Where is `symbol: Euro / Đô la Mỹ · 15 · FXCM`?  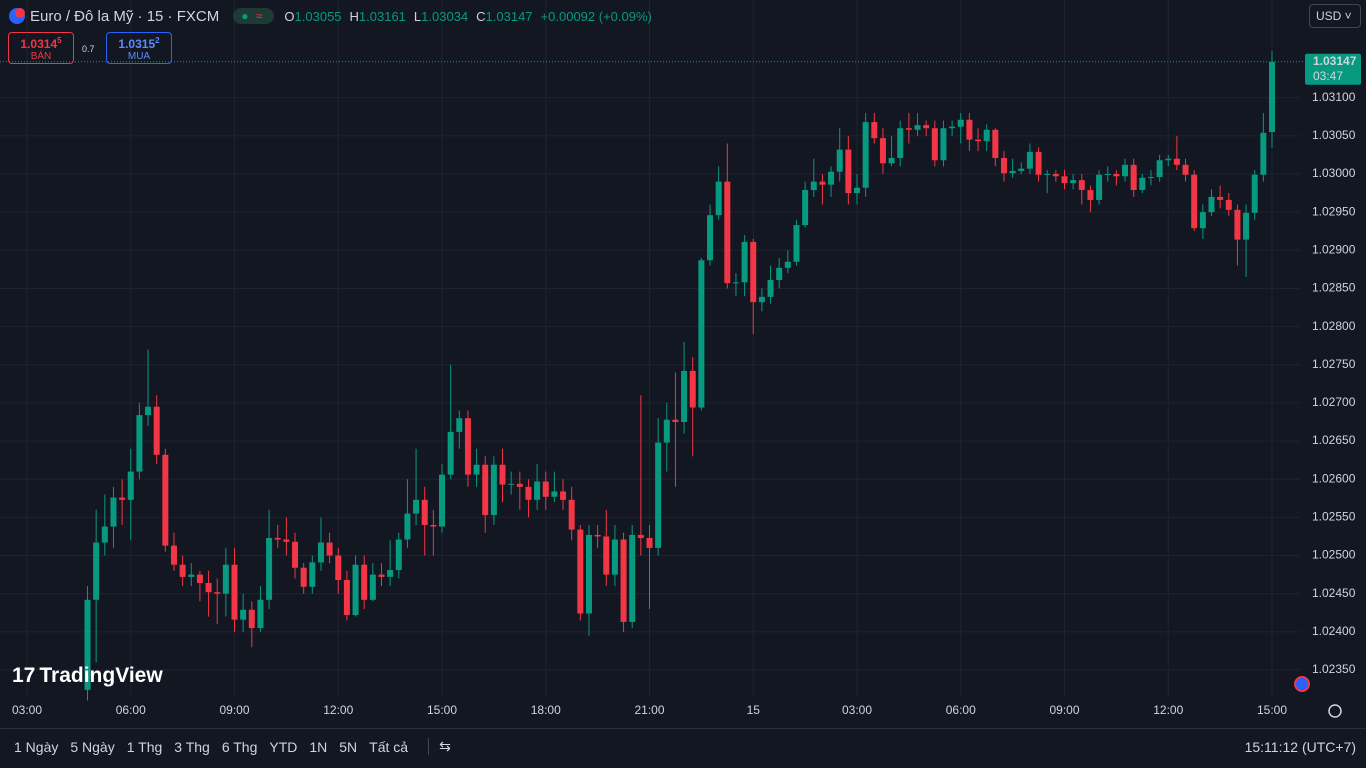 symbol: Euro / Đô la Mỹ · 15 · FXCM is located at coordinates (125, 16).